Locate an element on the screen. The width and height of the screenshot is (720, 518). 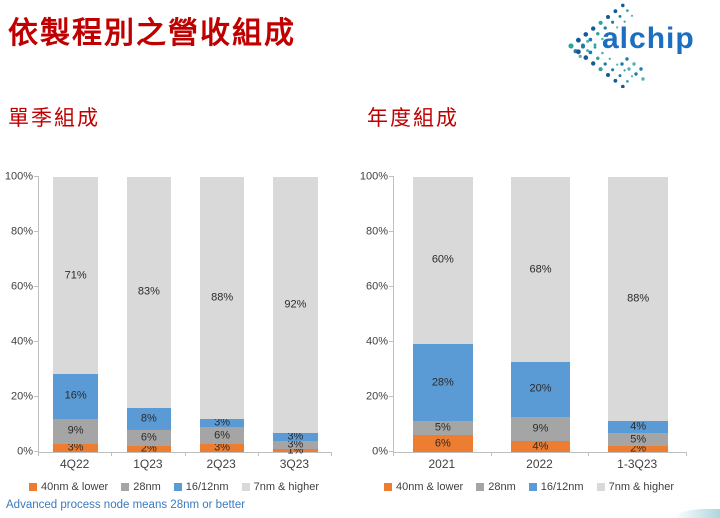
legend-item: 7nm & higher is located at coordinates (280, 487).